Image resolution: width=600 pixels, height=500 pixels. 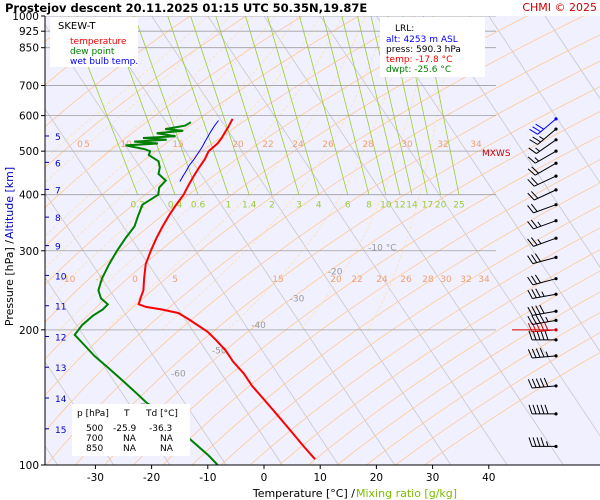 I want to click on dry-adiabat-label: 34, so click(x=484, y=280).